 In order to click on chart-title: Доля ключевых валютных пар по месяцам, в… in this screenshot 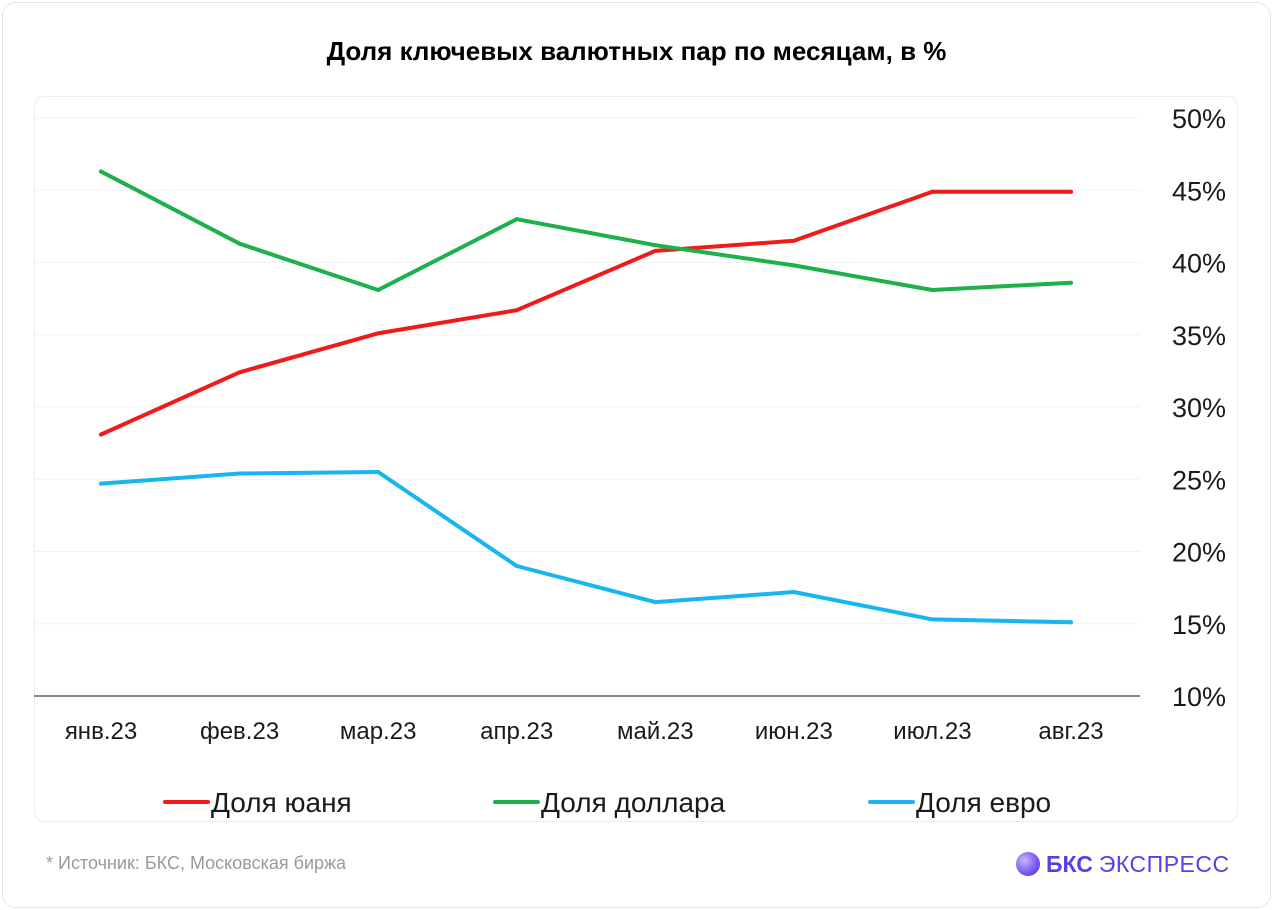, I will do `click(636, 51)`.